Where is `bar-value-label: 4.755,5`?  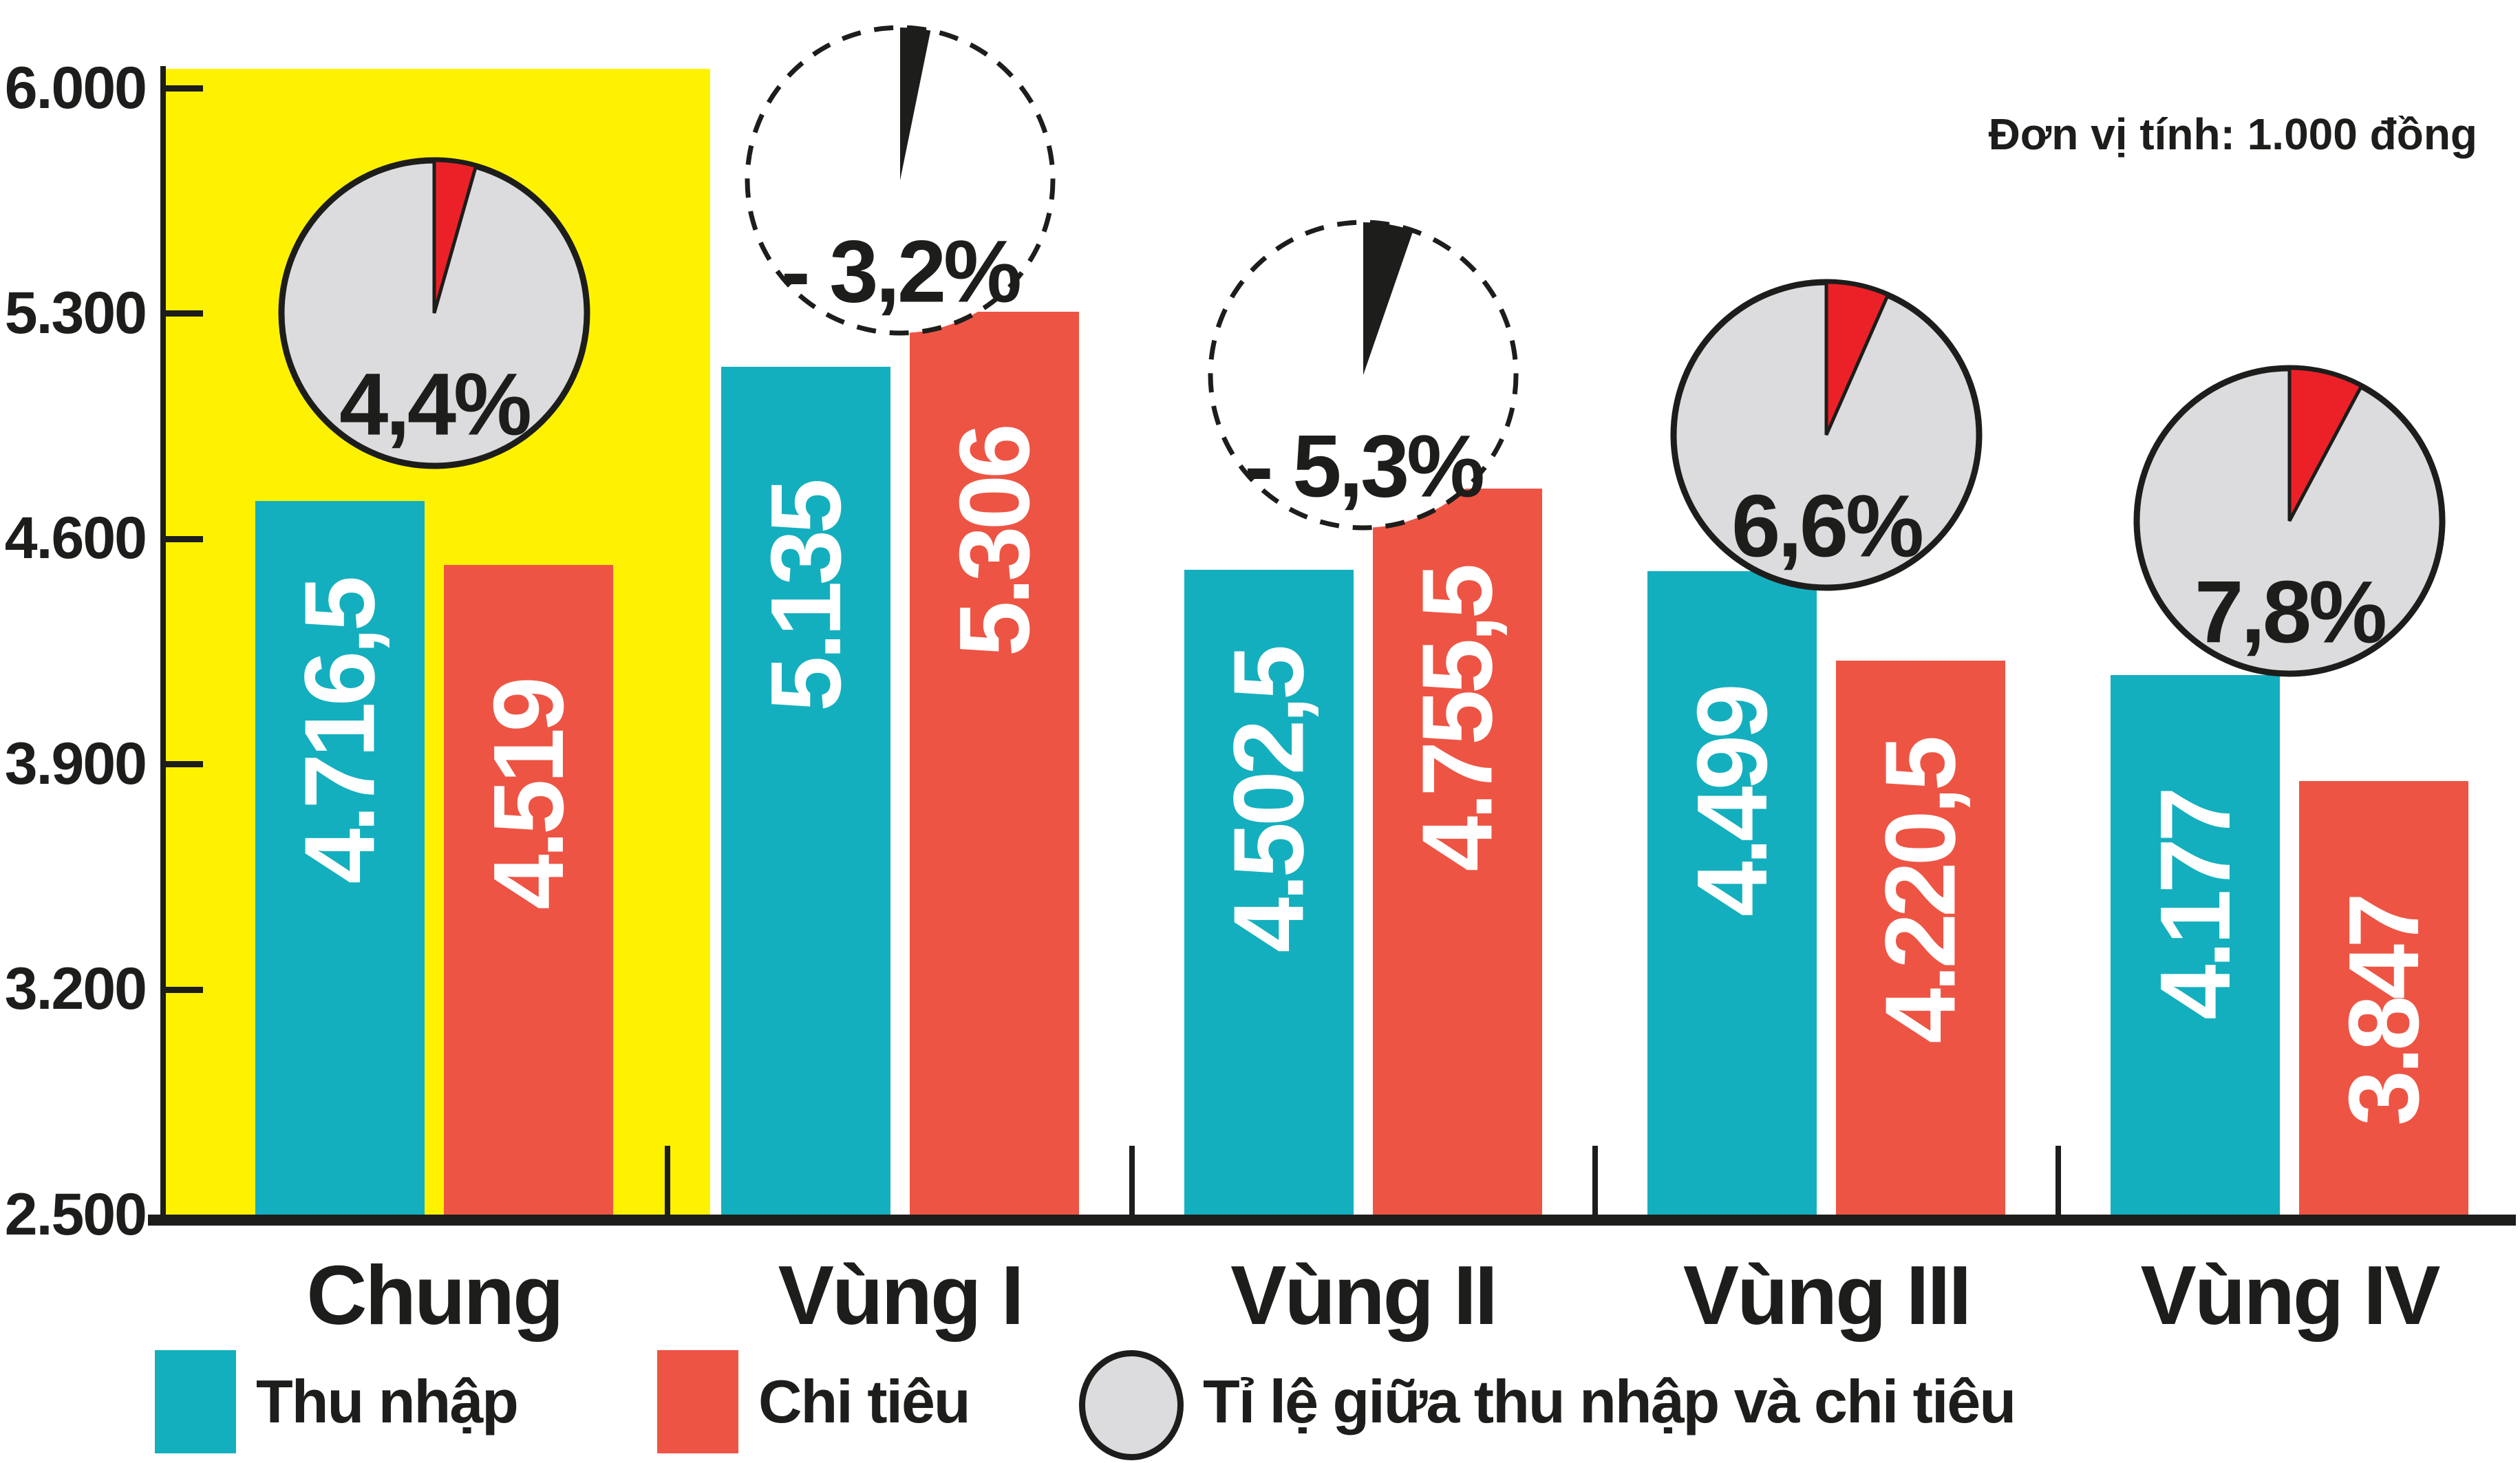
bar-value-label: 4.755,5 is located at coordinates (1457, 719).